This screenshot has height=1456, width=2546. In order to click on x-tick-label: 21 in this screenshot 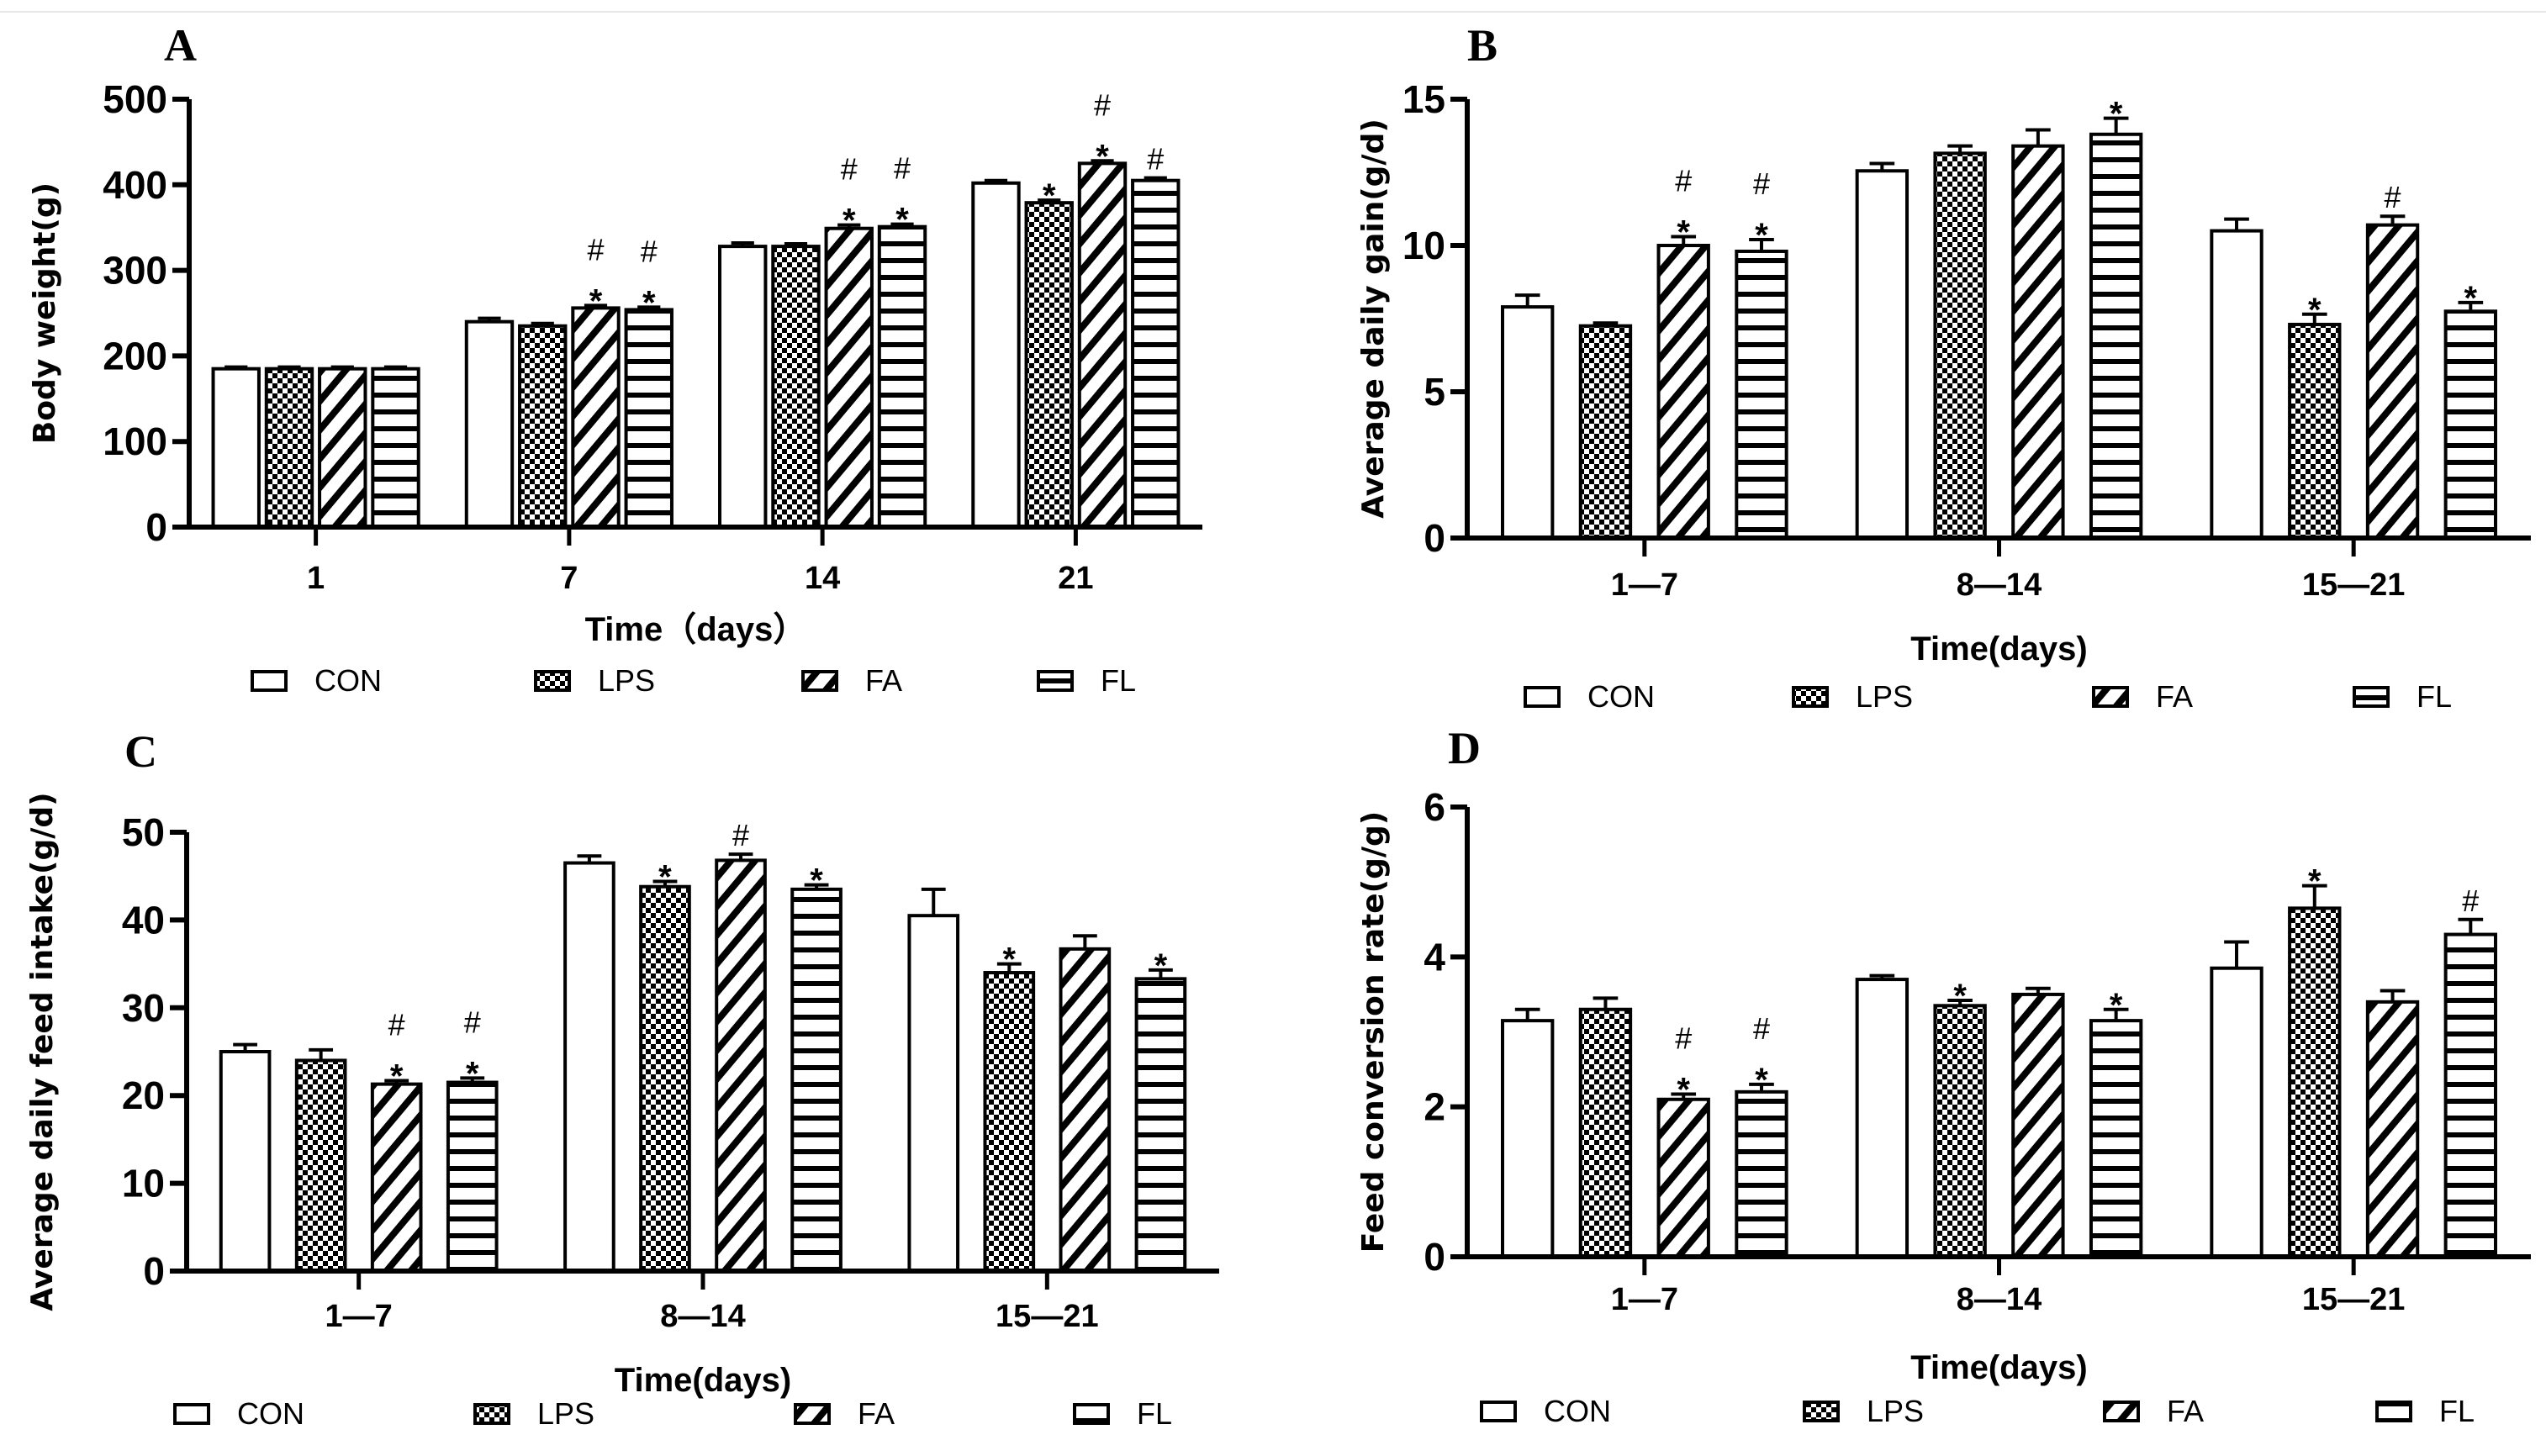, I will do `click(1075, 579)`.